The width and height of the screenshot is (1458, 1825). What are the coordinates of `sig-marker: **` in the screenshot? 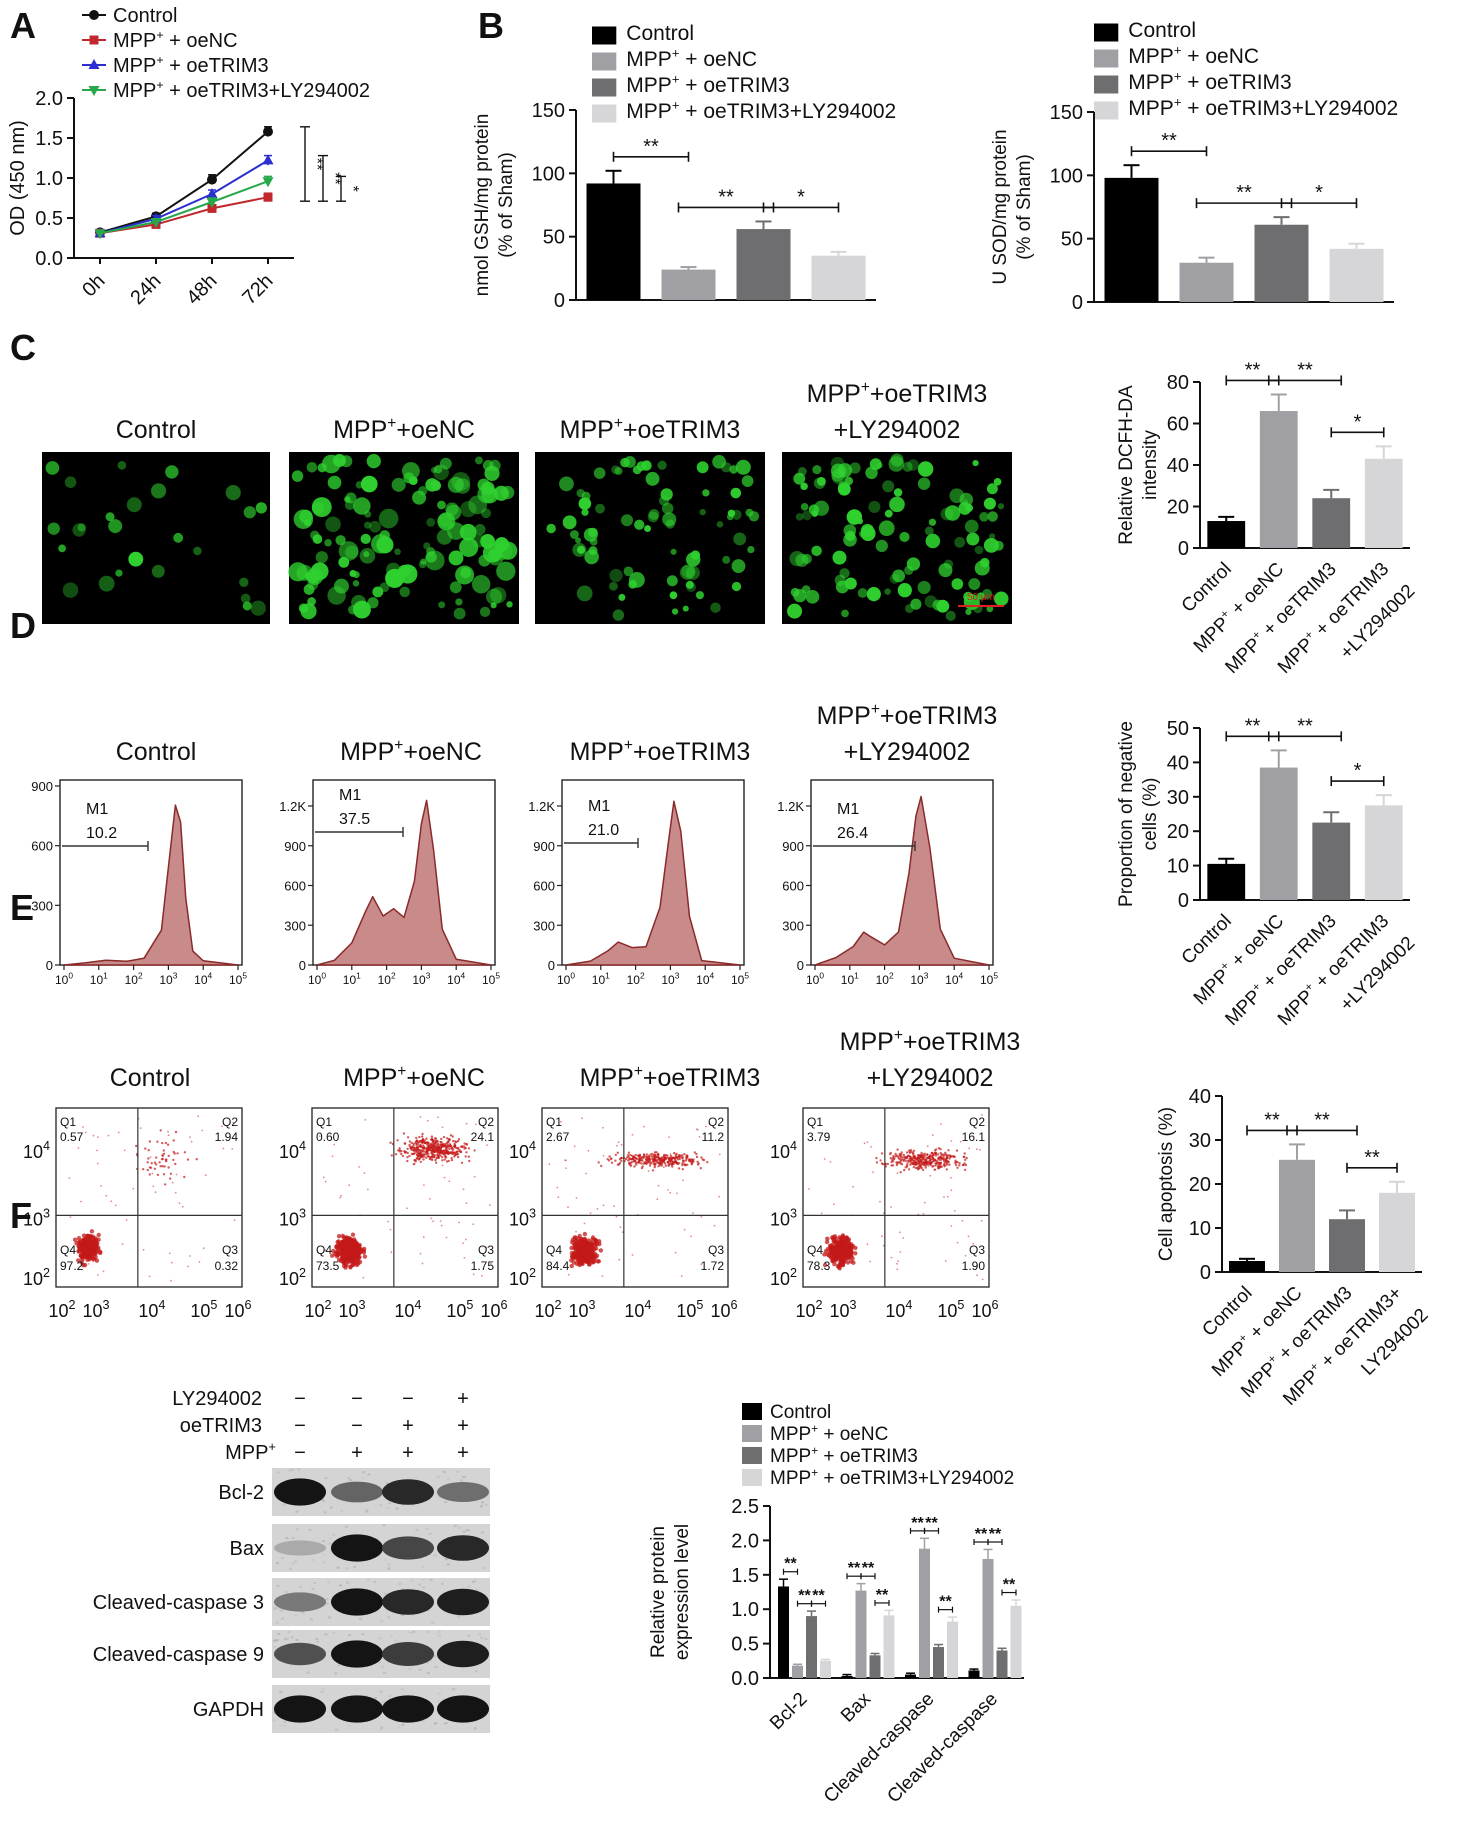 It's located at (854, 1568).